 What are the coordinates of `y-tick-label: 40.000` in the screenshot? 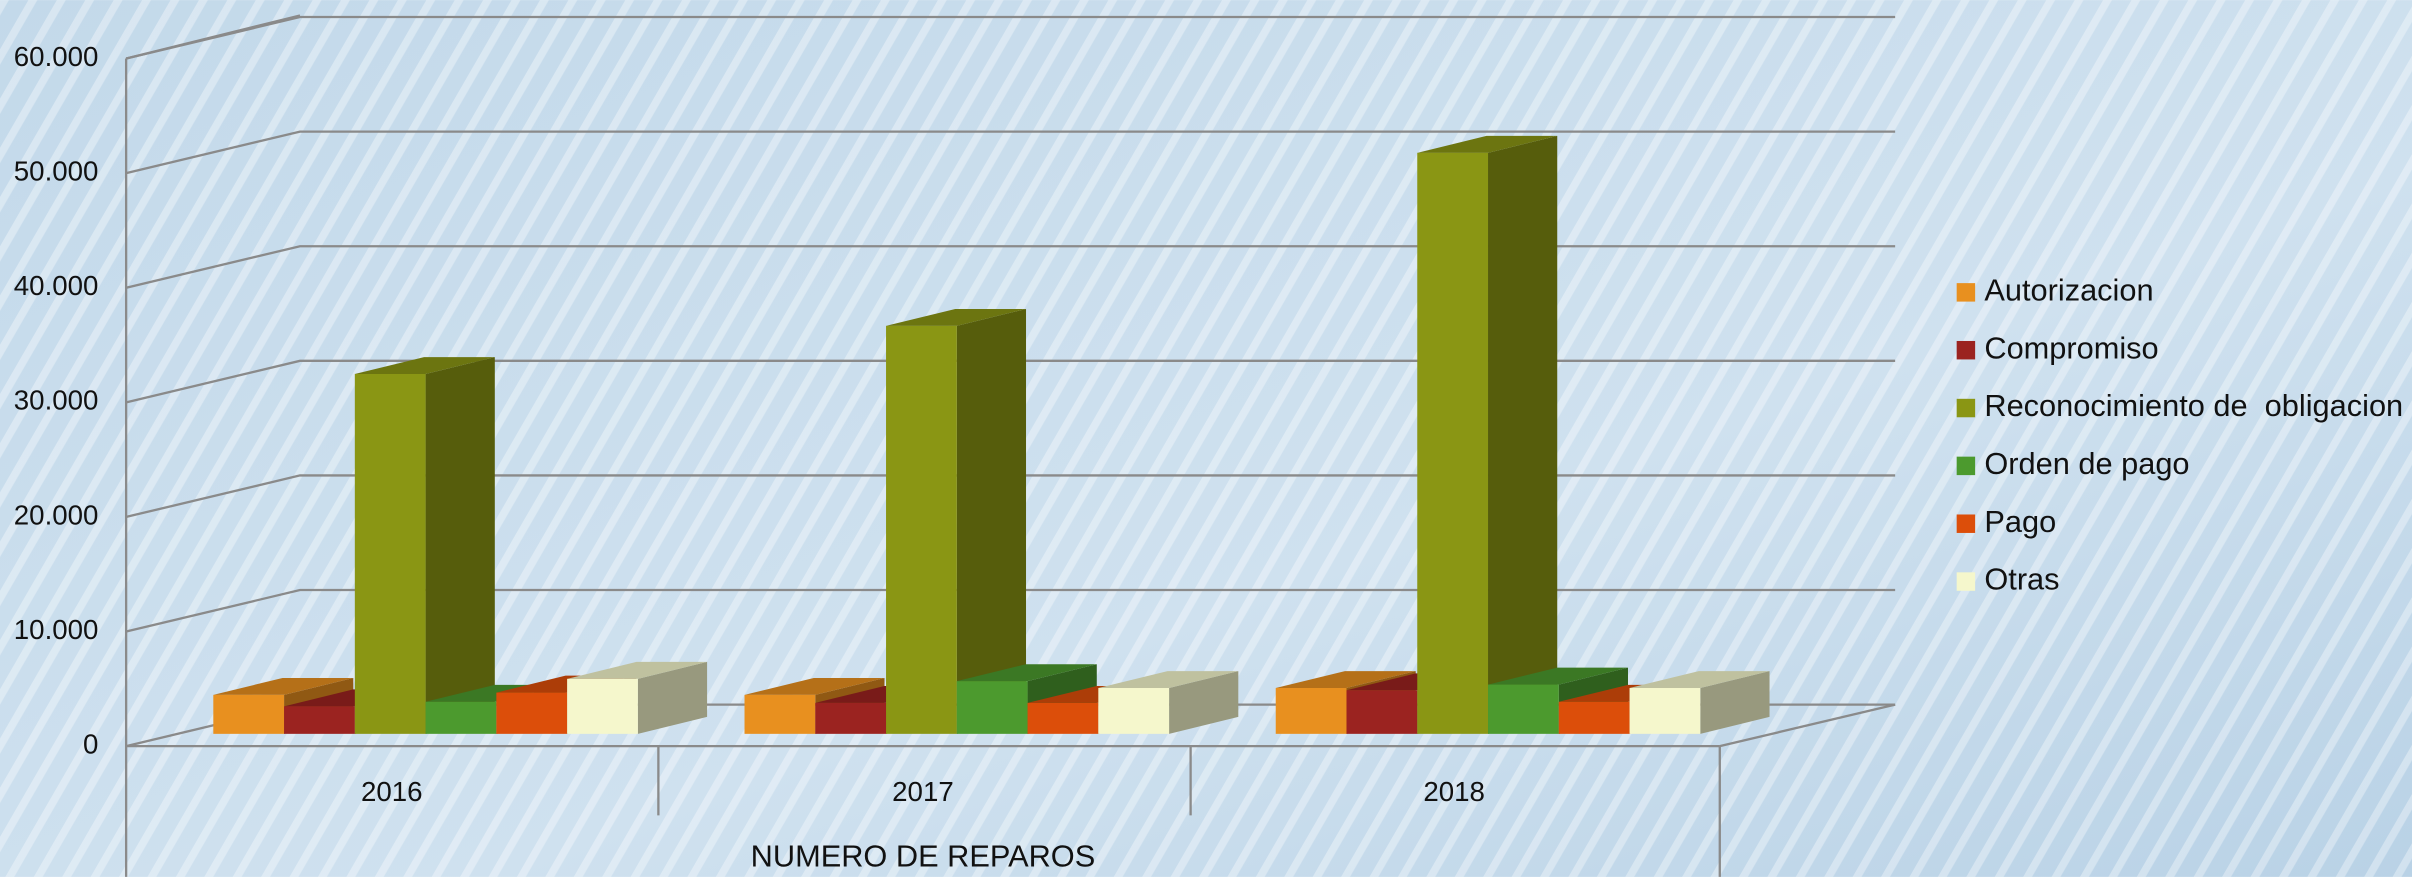 It's located at (56, 285).